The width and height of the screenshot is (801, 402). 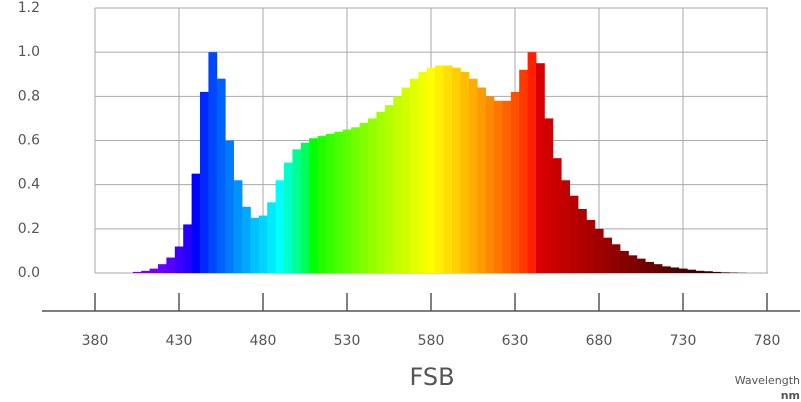 I want to click on x-tick-label: 580, so click(x=431, y=341).